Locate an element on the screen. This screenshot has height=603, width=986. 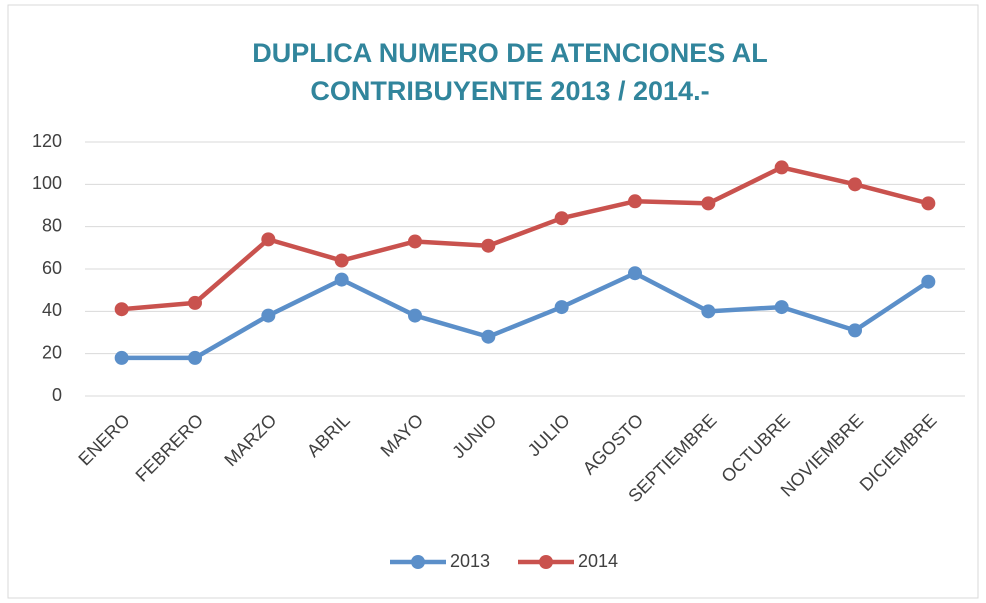
y-tick-label: 80 is located at coordinates (52, 225).